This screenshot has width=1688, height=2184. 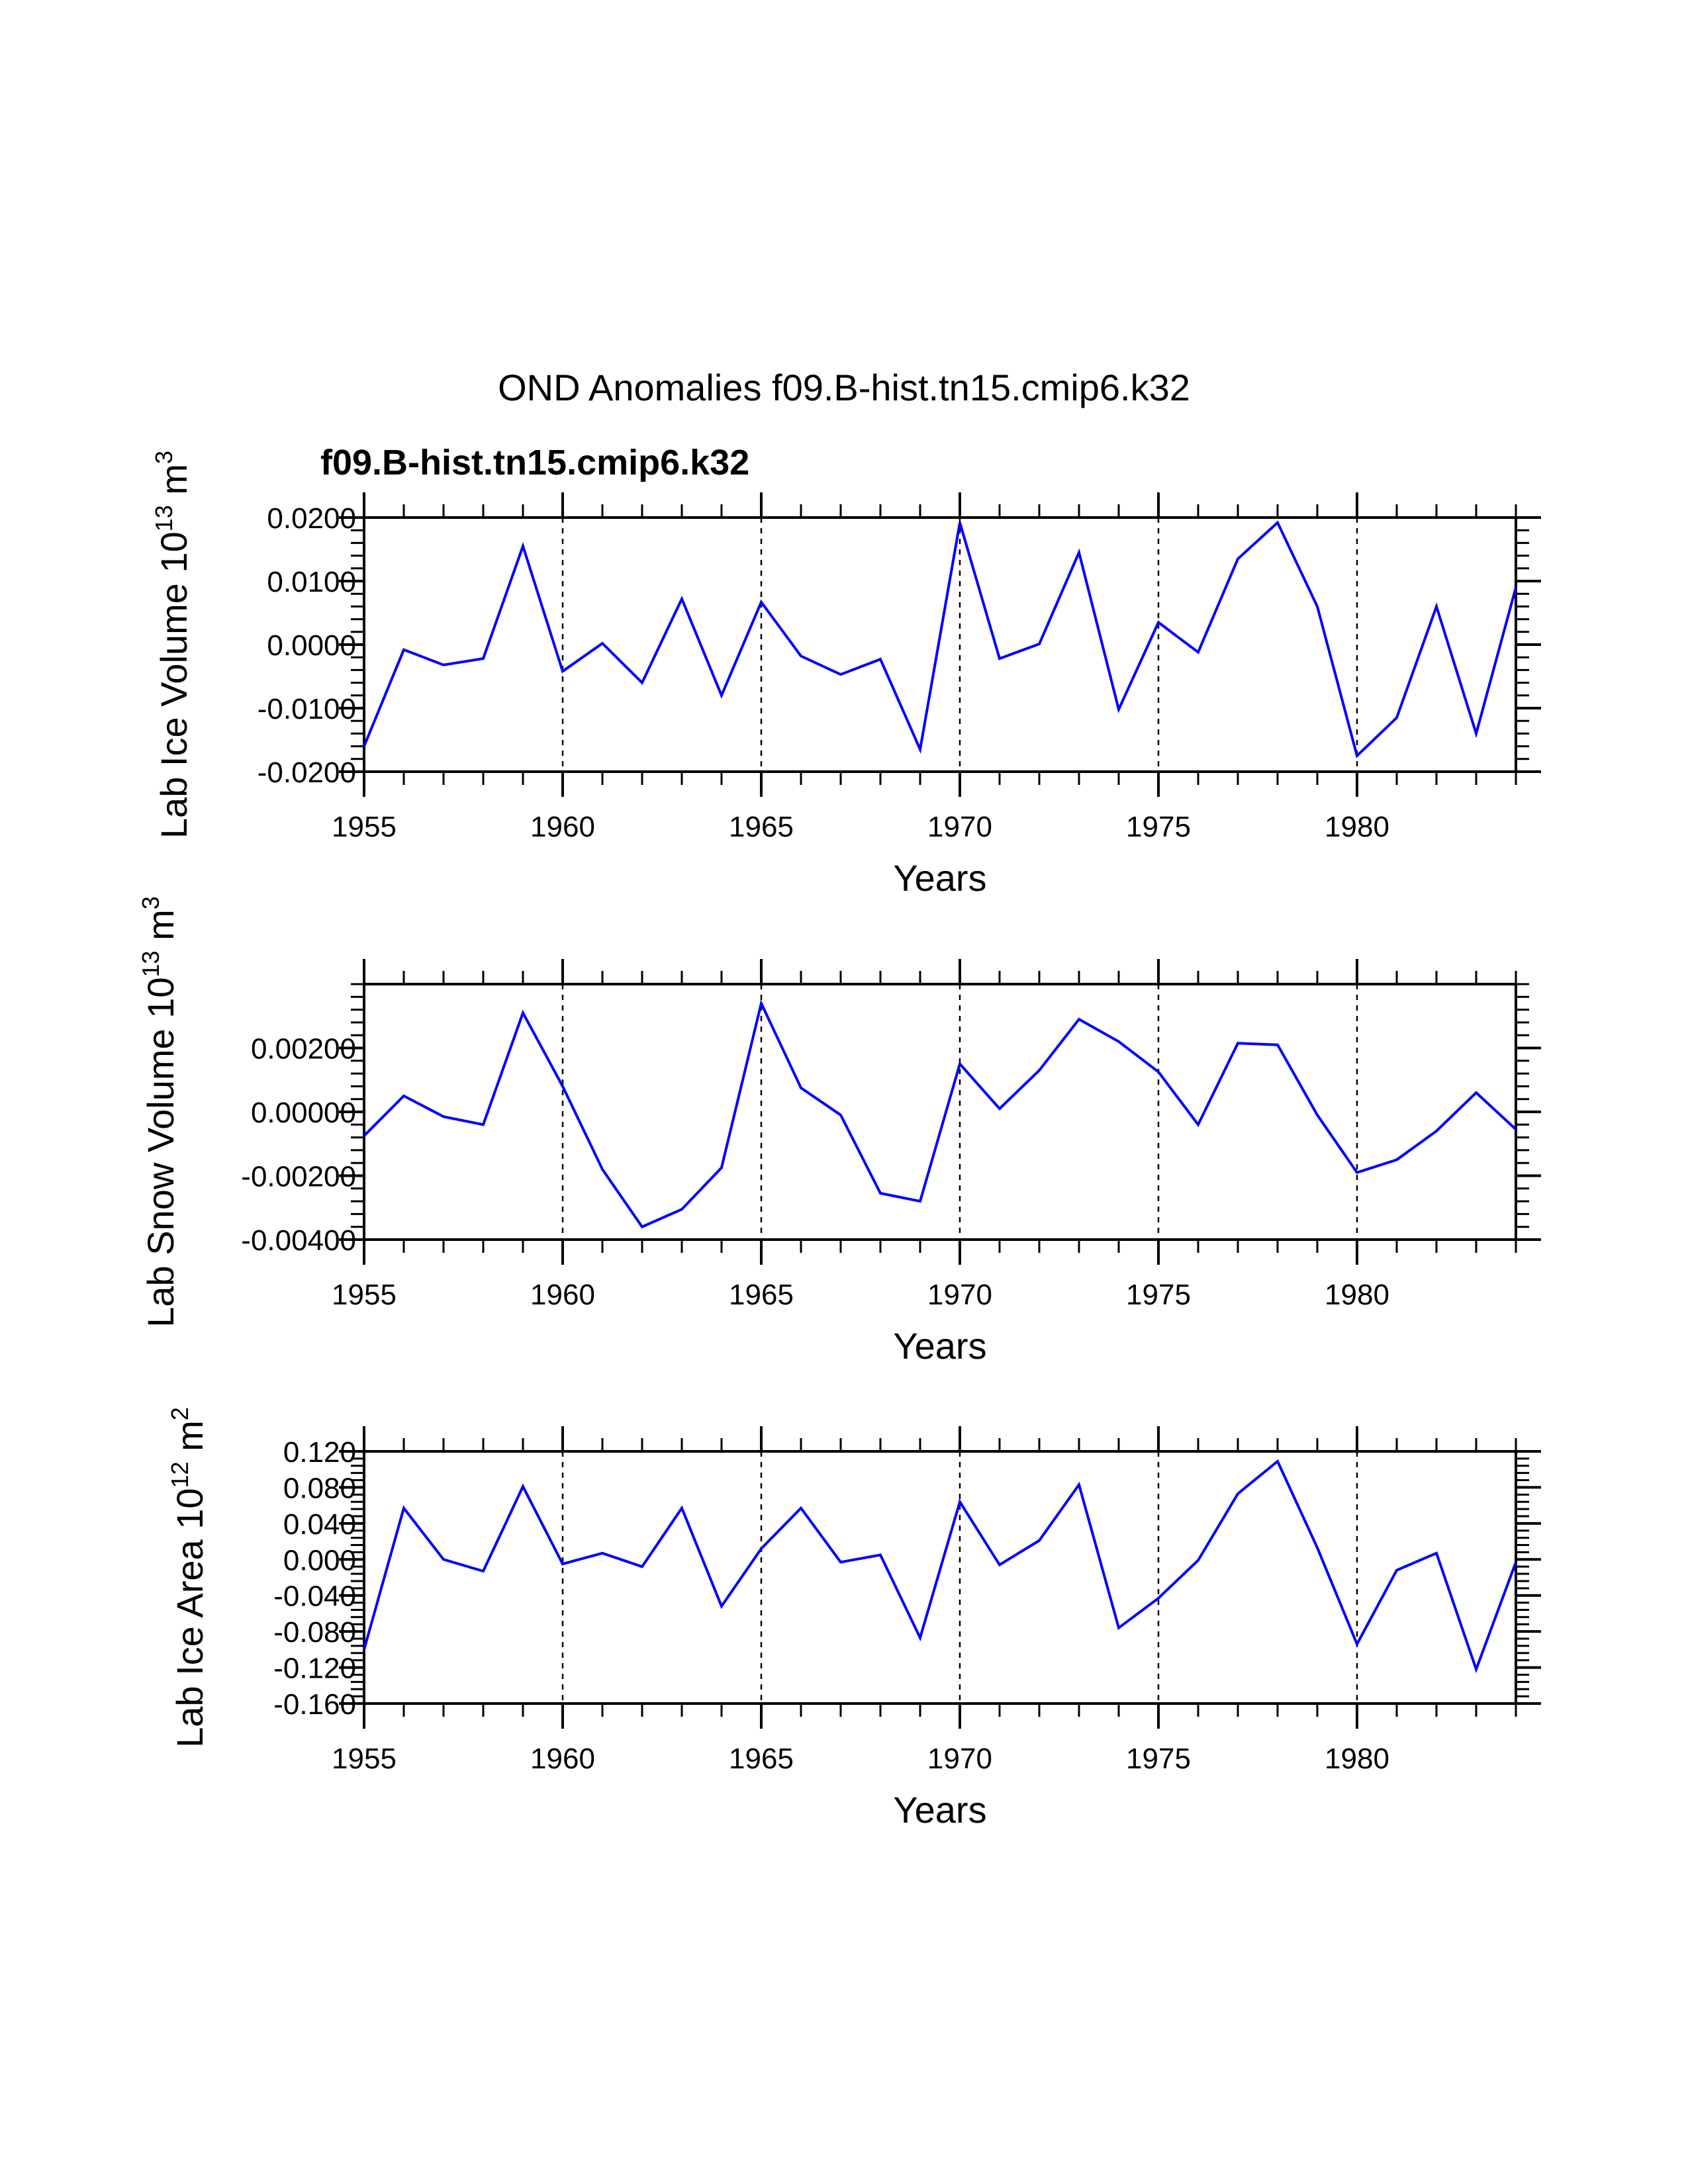 I want to click on plot-frame, so click(x=940, y=1578).